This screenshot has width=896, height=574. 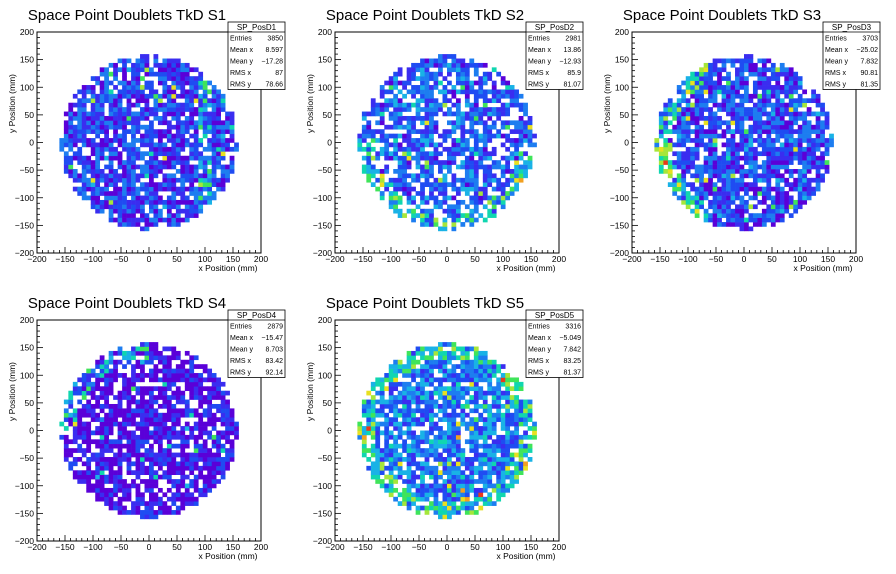 I want to click on stats-value: −12.93, so click(x=570, y=62).